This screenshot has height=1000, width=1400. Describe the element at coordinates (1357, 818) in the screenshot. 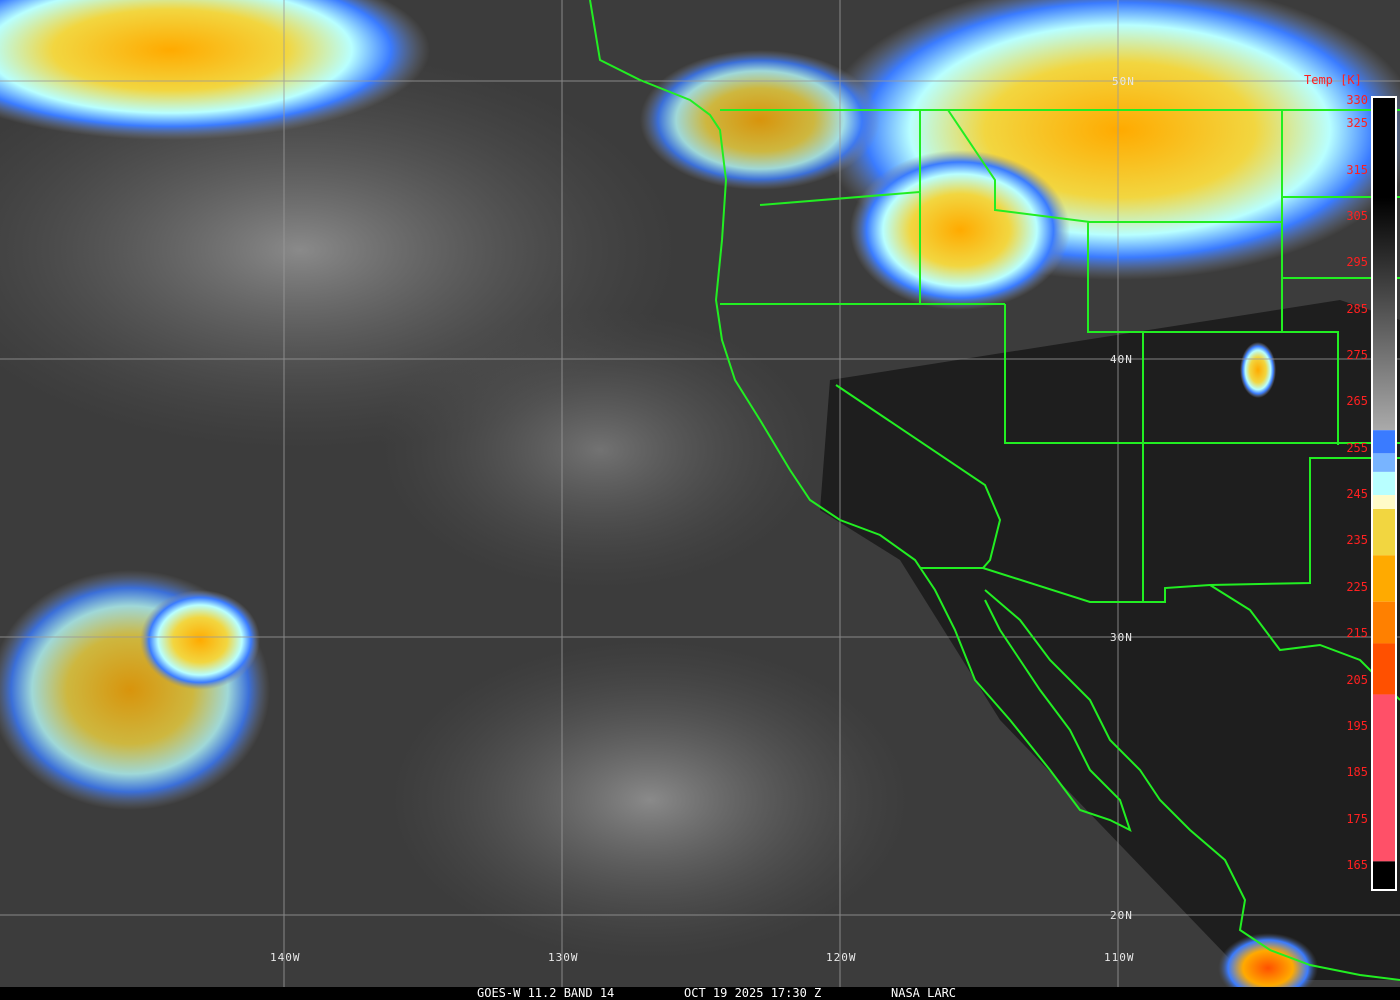

I see `colorbar-tick-label: 175` at that location.